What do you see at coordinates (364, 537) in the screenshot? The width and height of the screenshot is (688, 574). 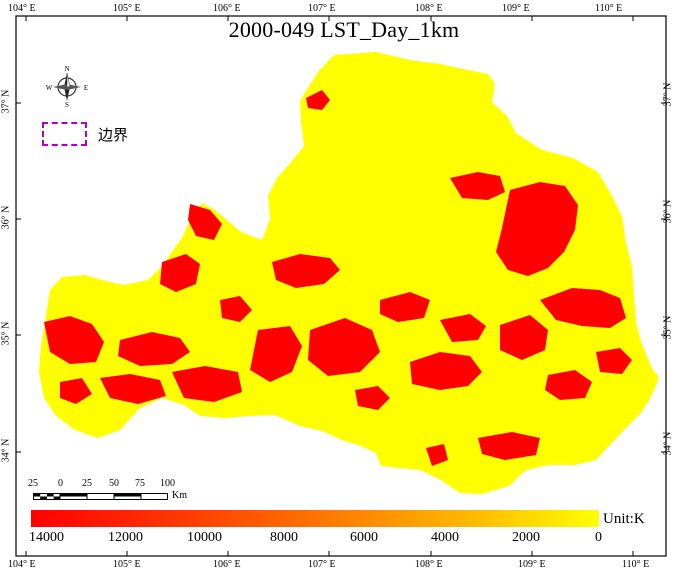 I see `color-bar-tick: 6000` at bounding box center [364, 537].